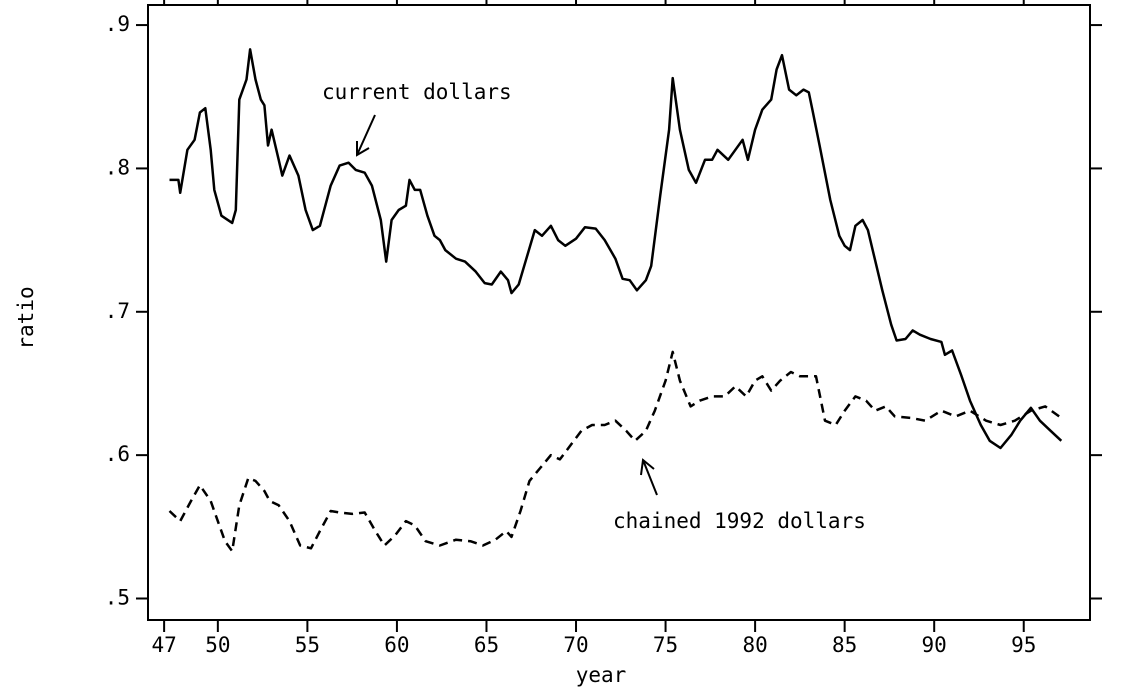  I want to click on y-tick-label: .5, so click(117, 597).